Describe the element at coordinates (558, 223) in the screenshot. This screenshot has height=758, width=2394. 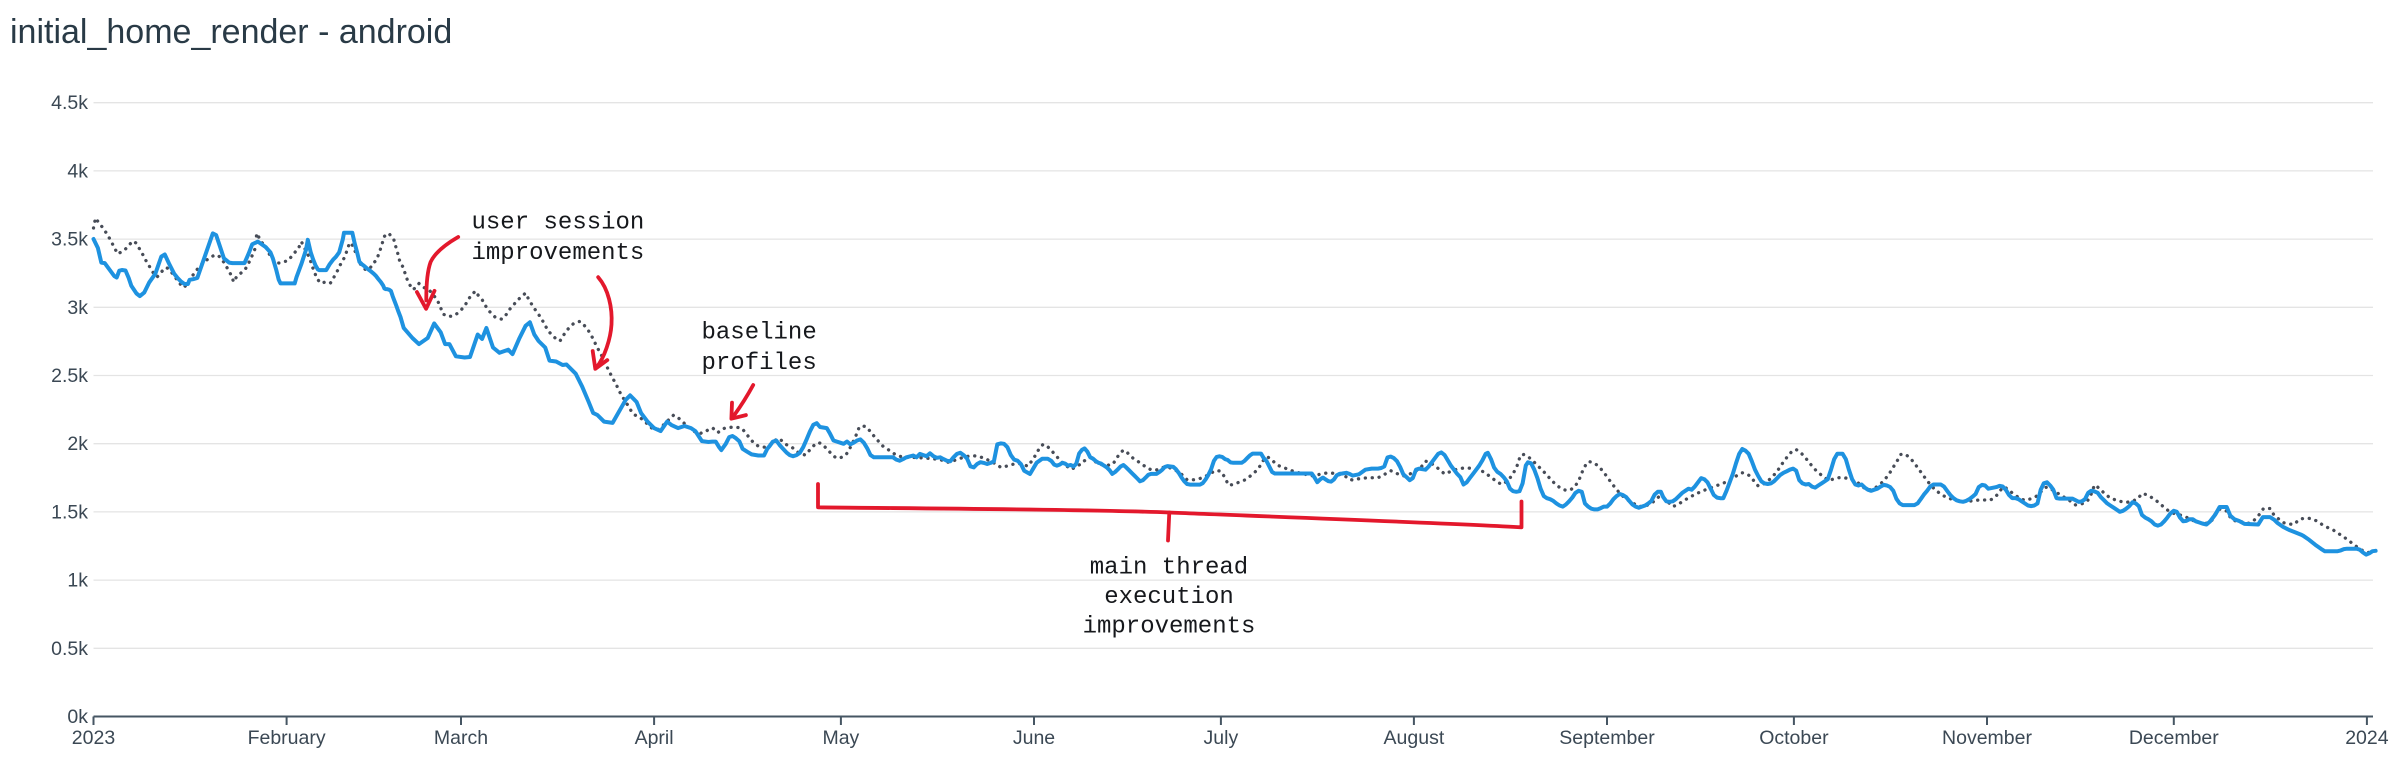
I see `svg-text: user session` at that location.